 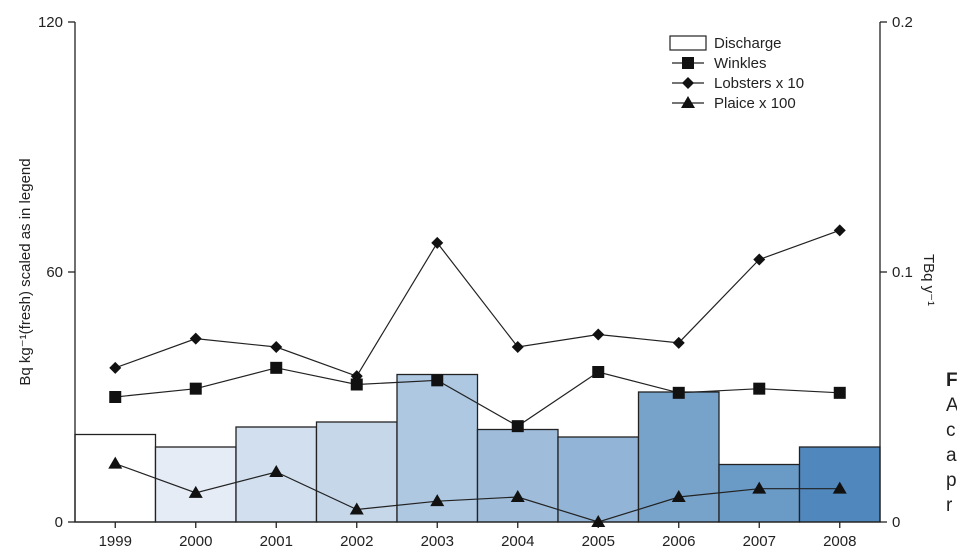 I want to click on side-caption: F A c a p r, so click(x=951, y=443).